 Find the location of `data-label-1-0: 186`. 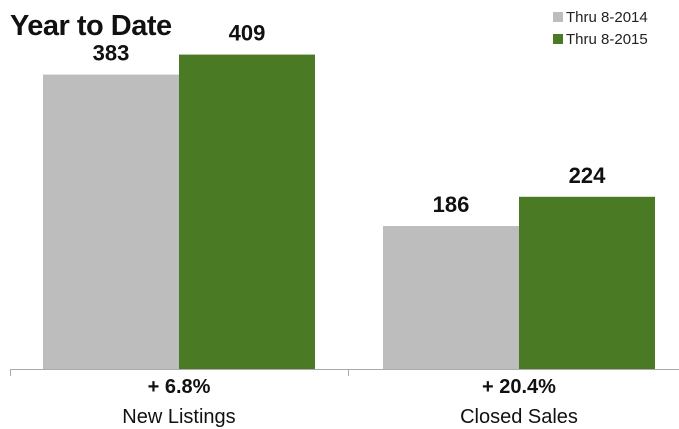

data-label-1-0: 186 is located at coordinates (451, 204).